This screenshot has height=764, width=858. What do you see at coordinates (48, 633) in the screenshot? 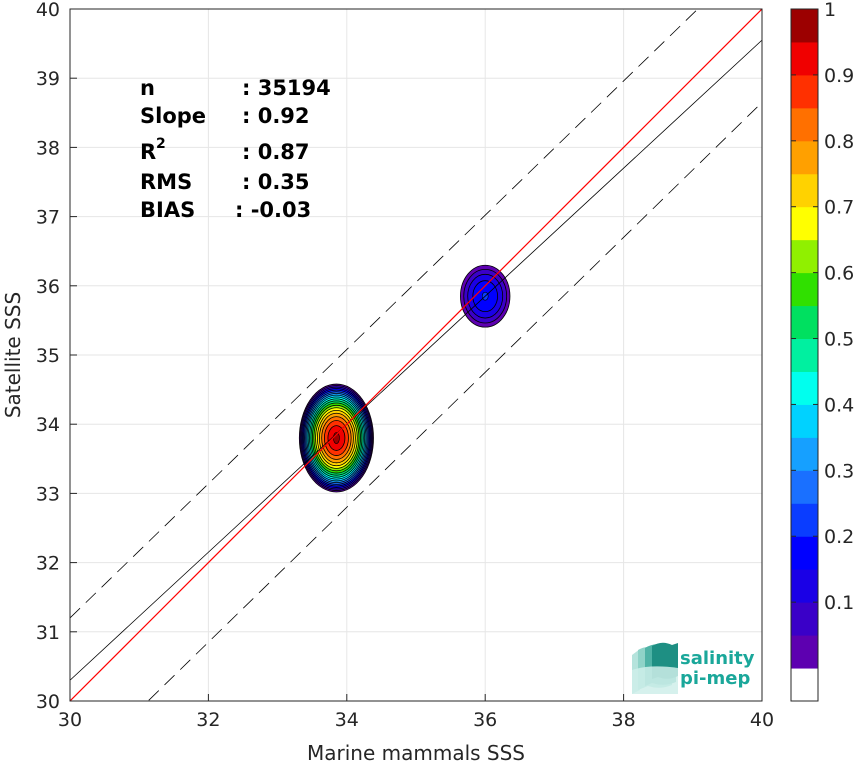
I see `y-tick-label: 31` at bounding box center [48, 633].